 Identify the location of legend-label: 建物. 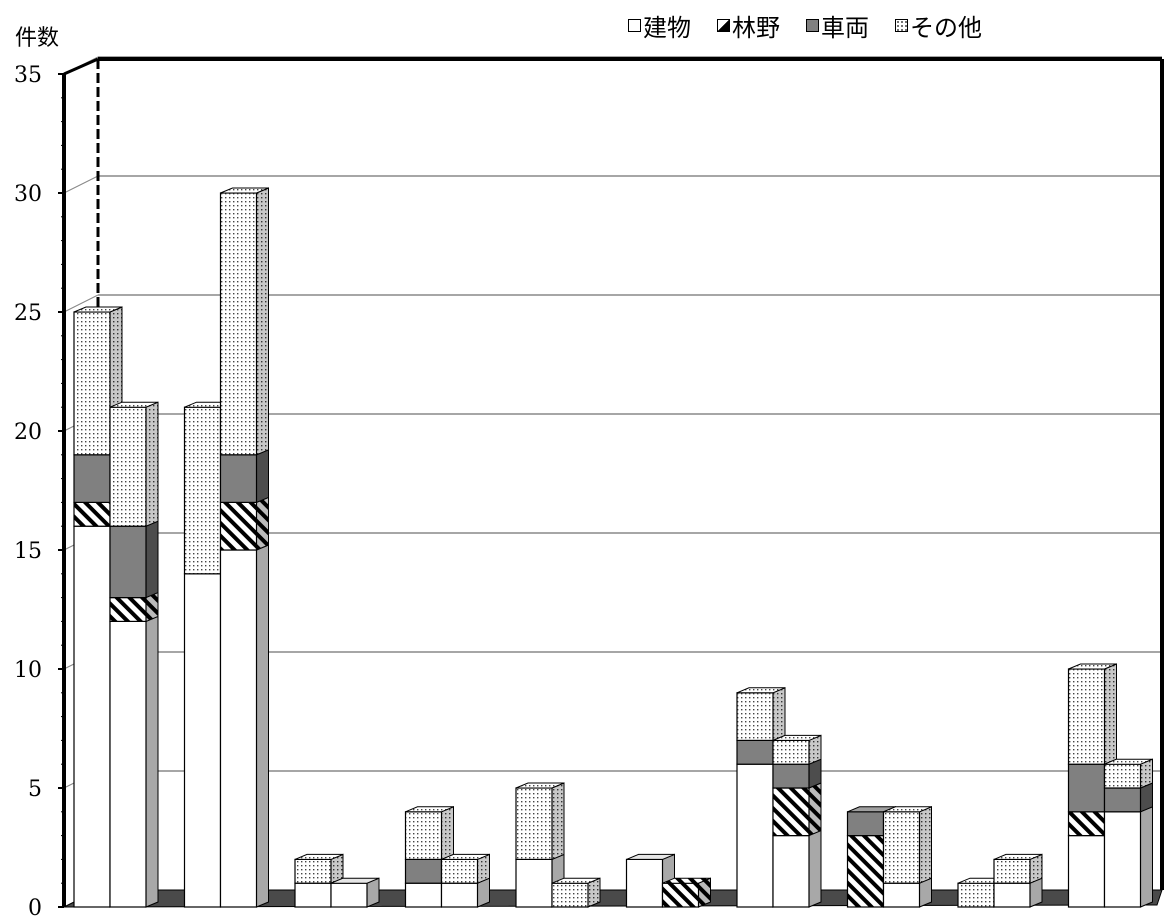
(667, 28).